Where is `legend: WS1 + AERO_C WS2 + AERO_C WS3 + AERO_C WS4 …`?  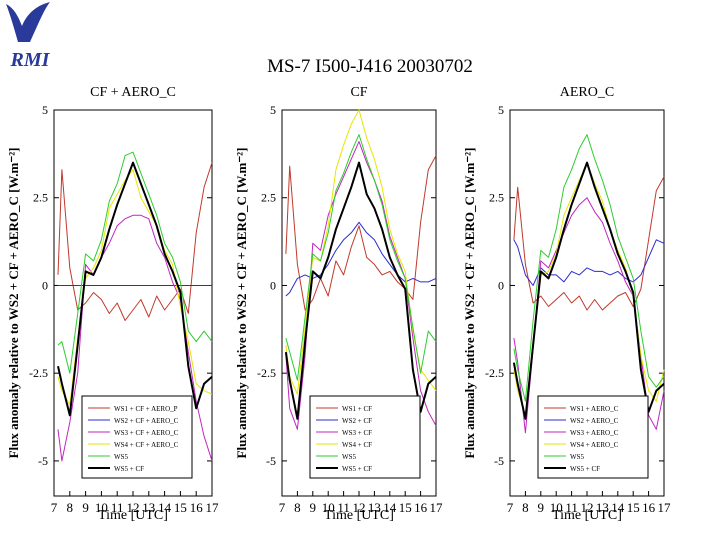
legend: WS1 + AERO_C WS2 + AERO_C WS3 + AERO_C WS4 … is located at coordinates (593, 437).